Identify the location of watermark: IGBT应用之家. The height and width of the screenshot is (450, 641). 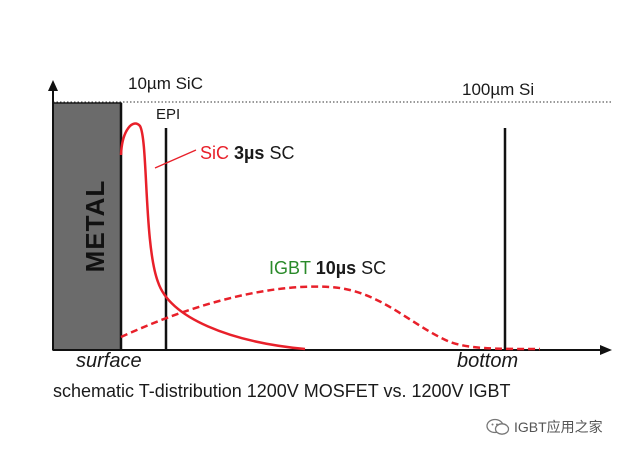
(544, 427).